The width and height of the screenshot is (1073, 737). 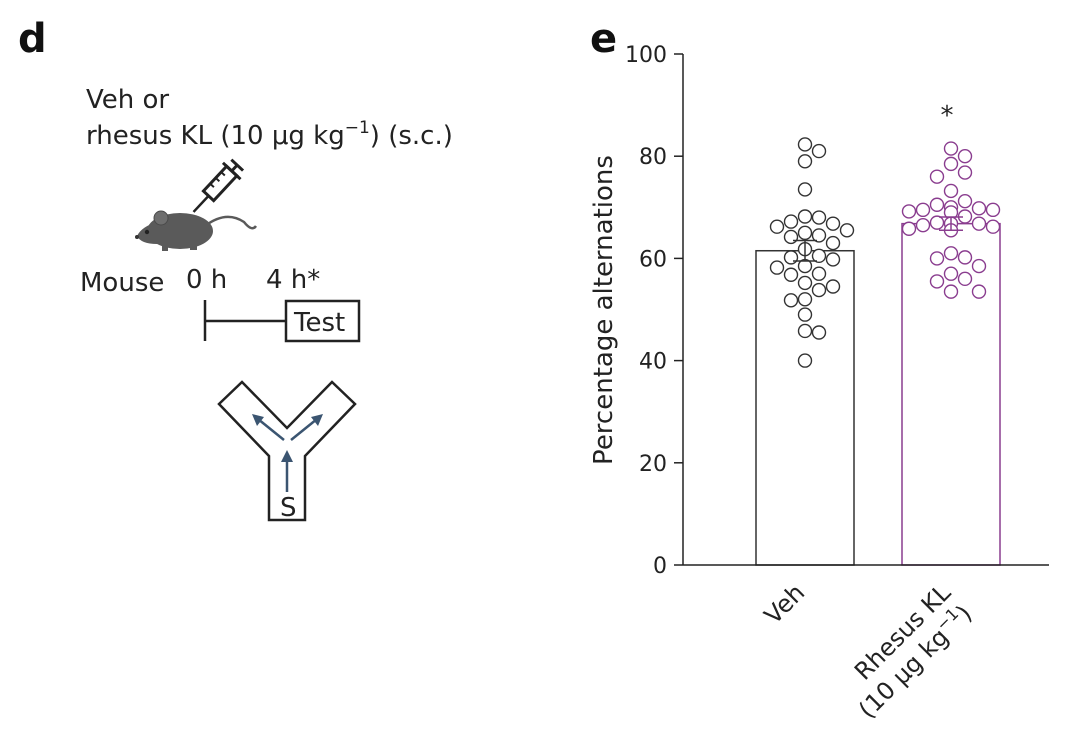 I want to click on test-box, so click(x=322, y=321).